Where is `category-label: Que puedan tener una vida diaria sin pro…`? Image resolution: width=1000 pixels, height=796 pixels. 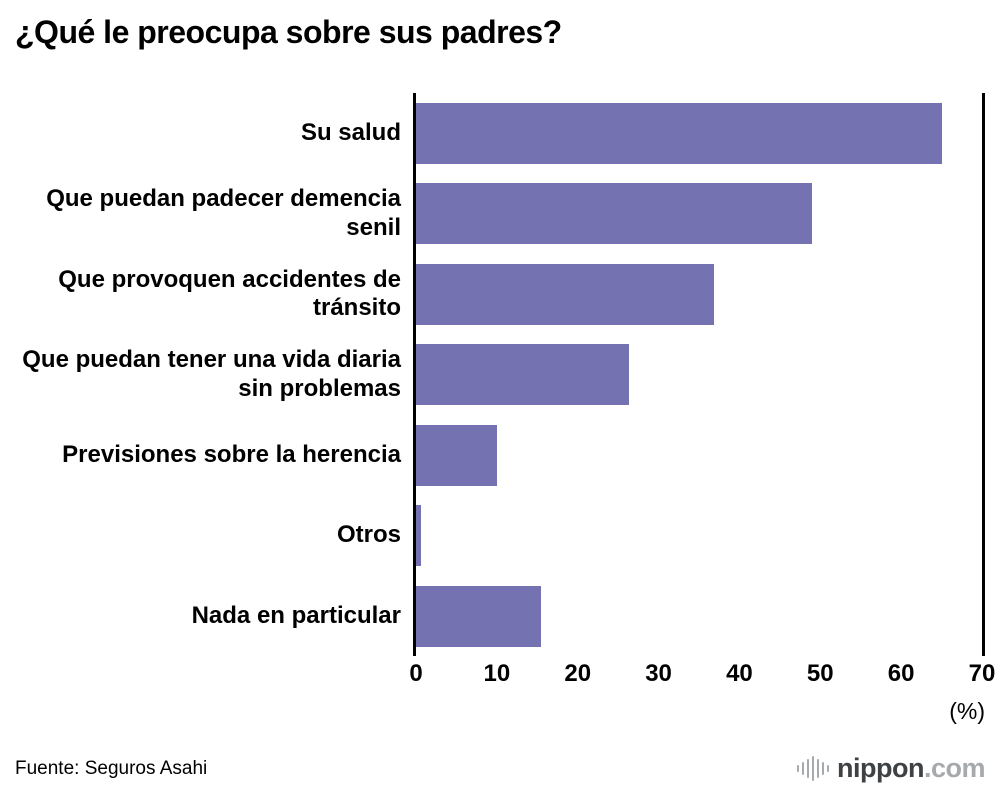
category-label: Que puedan tener una vida diaria sin pro… is located at coordinates (211, 374).